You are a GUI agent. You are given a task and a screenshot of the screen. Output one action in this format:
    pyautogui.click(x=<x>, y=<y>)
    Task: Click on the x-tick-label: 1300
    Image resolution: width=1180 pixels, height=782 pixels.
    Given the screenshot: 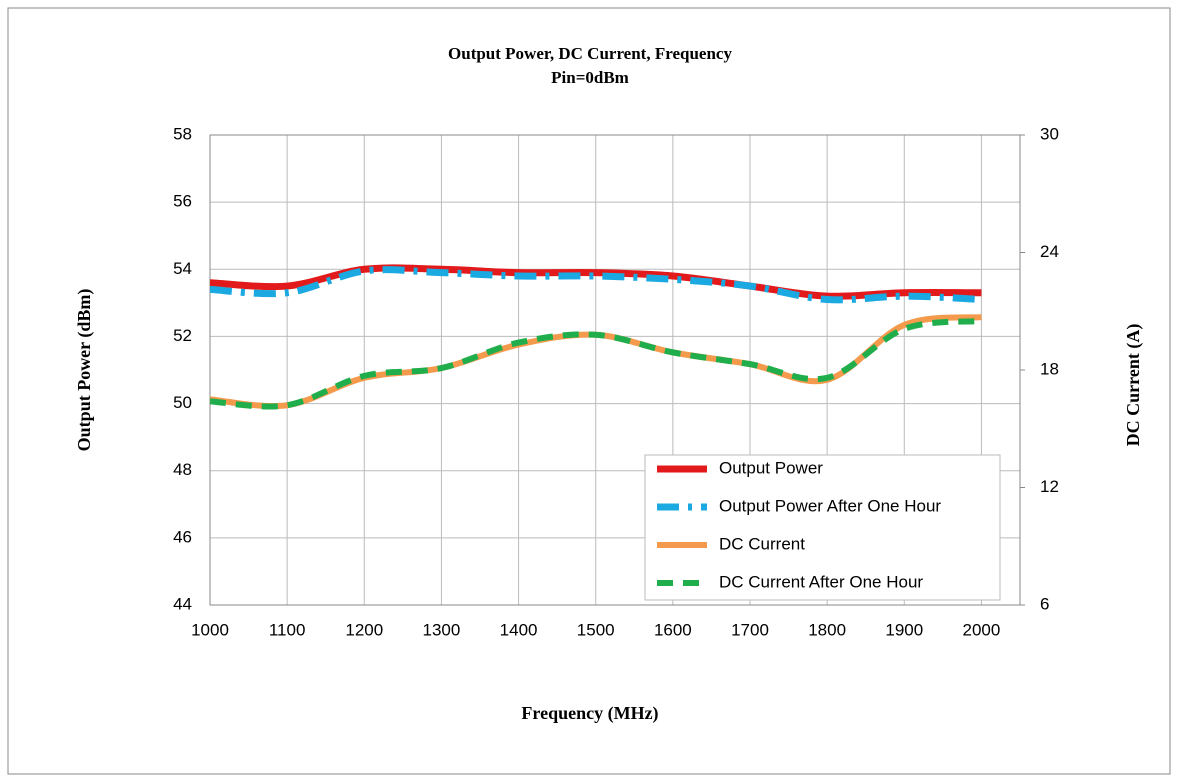 What is the action you would take?
    pyautogui.click(x=442, y=629)
    